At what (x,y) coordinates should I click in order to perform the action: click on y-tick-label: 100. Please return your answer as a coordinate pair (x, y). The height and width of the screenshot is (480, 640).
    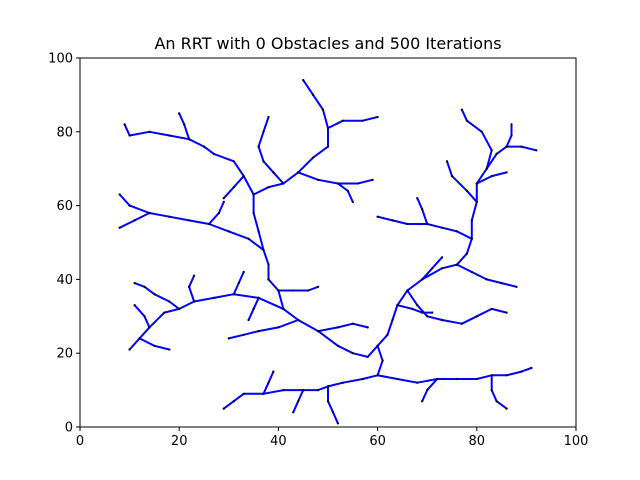
    Looking at the image, I should click on (60, 59).